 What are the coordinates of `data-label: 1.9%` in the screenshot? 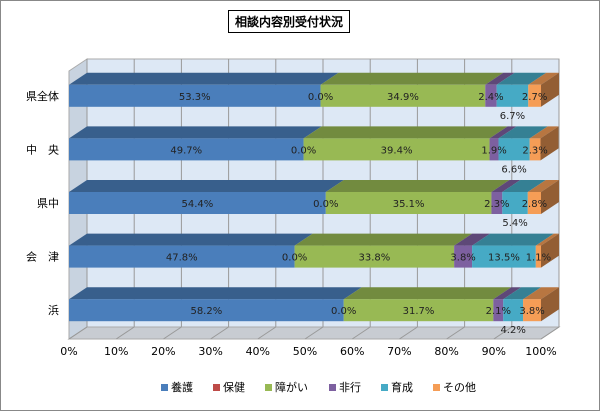 It's located at (493, 150).